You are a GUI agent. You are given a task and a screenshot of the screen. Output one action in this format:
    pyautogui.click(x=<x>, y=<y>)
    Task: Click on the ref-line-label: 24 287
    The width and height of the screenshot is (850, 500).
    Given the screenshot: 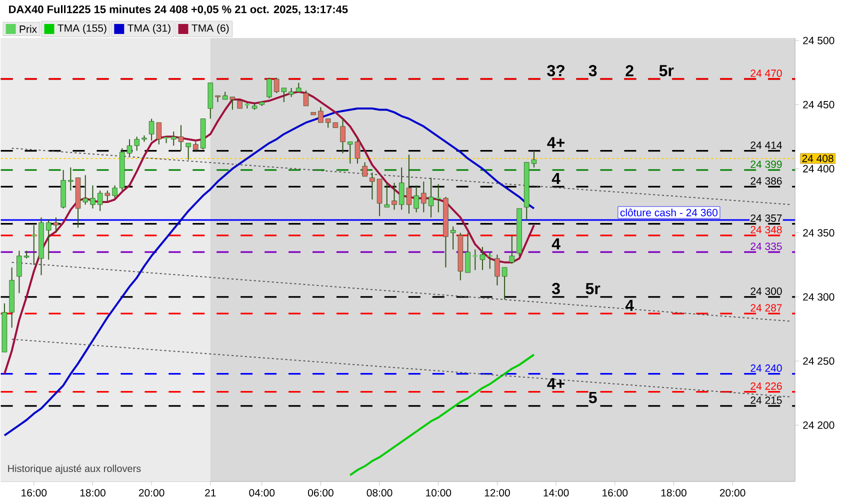 What is the action you would take?
    pyautogui.click(x=766, y=308)
    